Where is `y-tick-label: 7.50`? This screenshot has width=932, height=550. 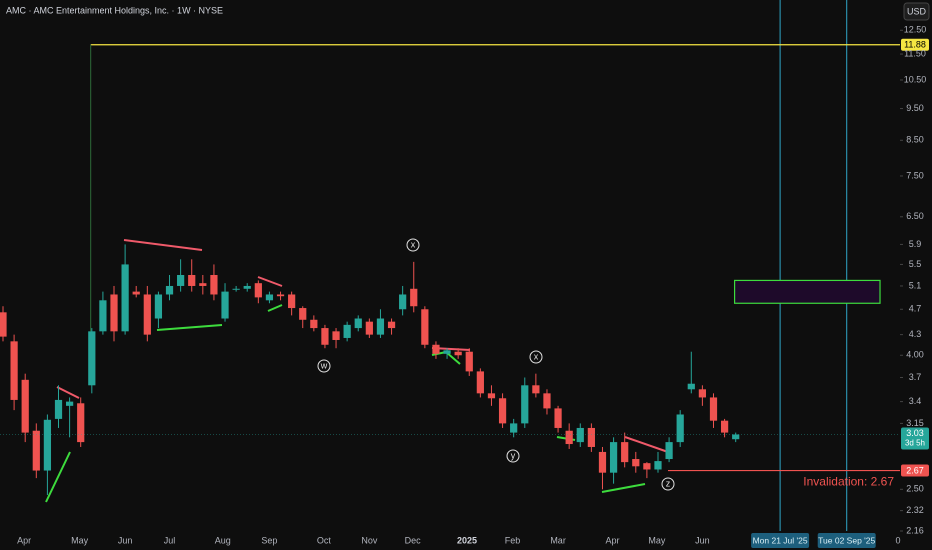
y-tick-label: 7.50 is located at coordinates (915, 175).